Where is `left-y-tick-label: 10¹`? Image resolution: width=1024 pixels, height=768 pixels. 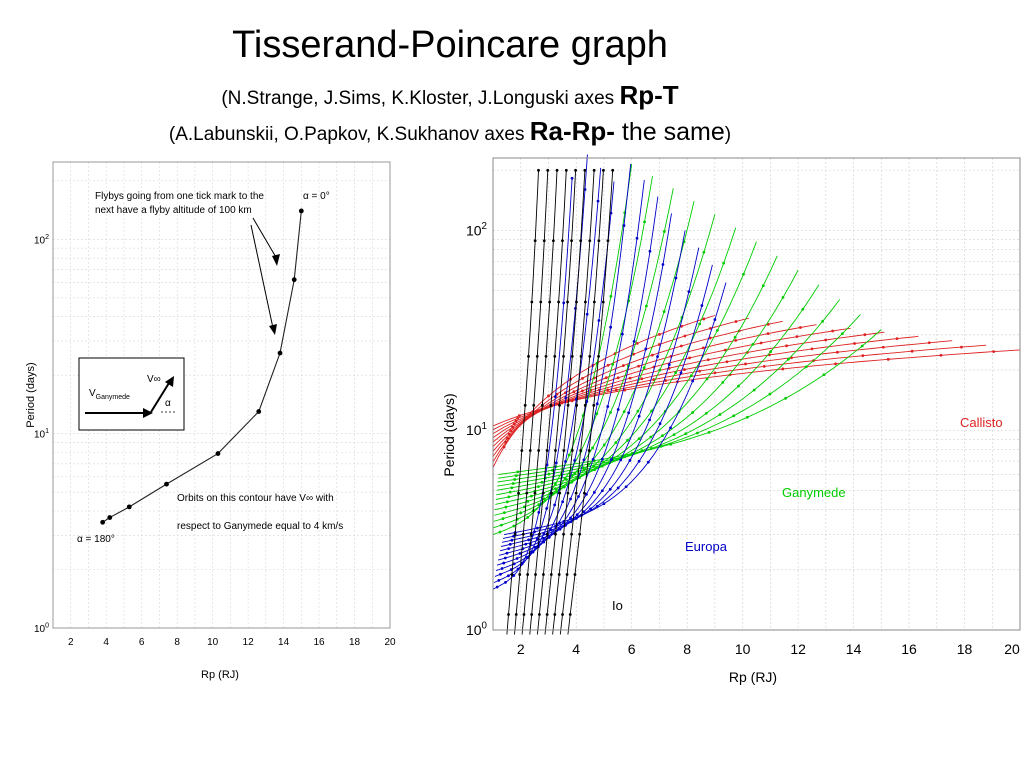 left-y-tick-label: 10¹ is located at coordinates (41, 434).